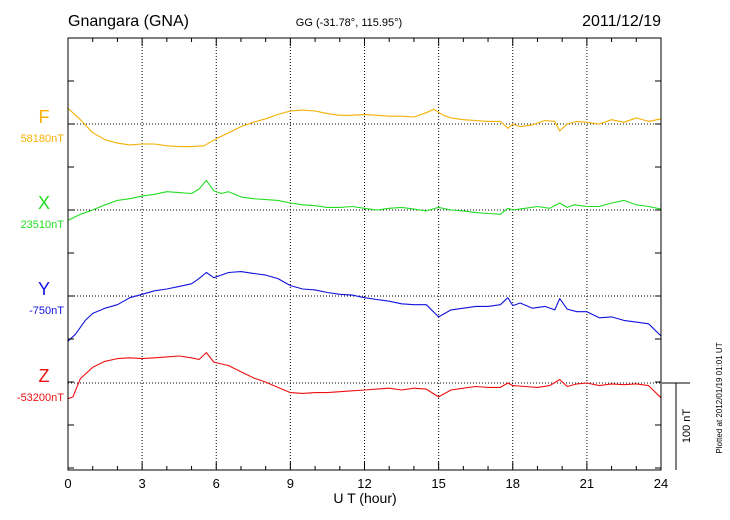  Describe the element at coordinates (290, 483) in the screenshot. I see `x-tick-label: 9` at that location.